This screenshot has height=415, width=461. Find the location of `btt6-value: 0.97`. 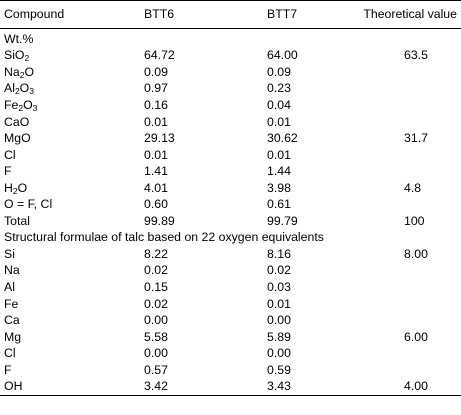

btt6-value: 0.97 is located at coordinates (156, 88).